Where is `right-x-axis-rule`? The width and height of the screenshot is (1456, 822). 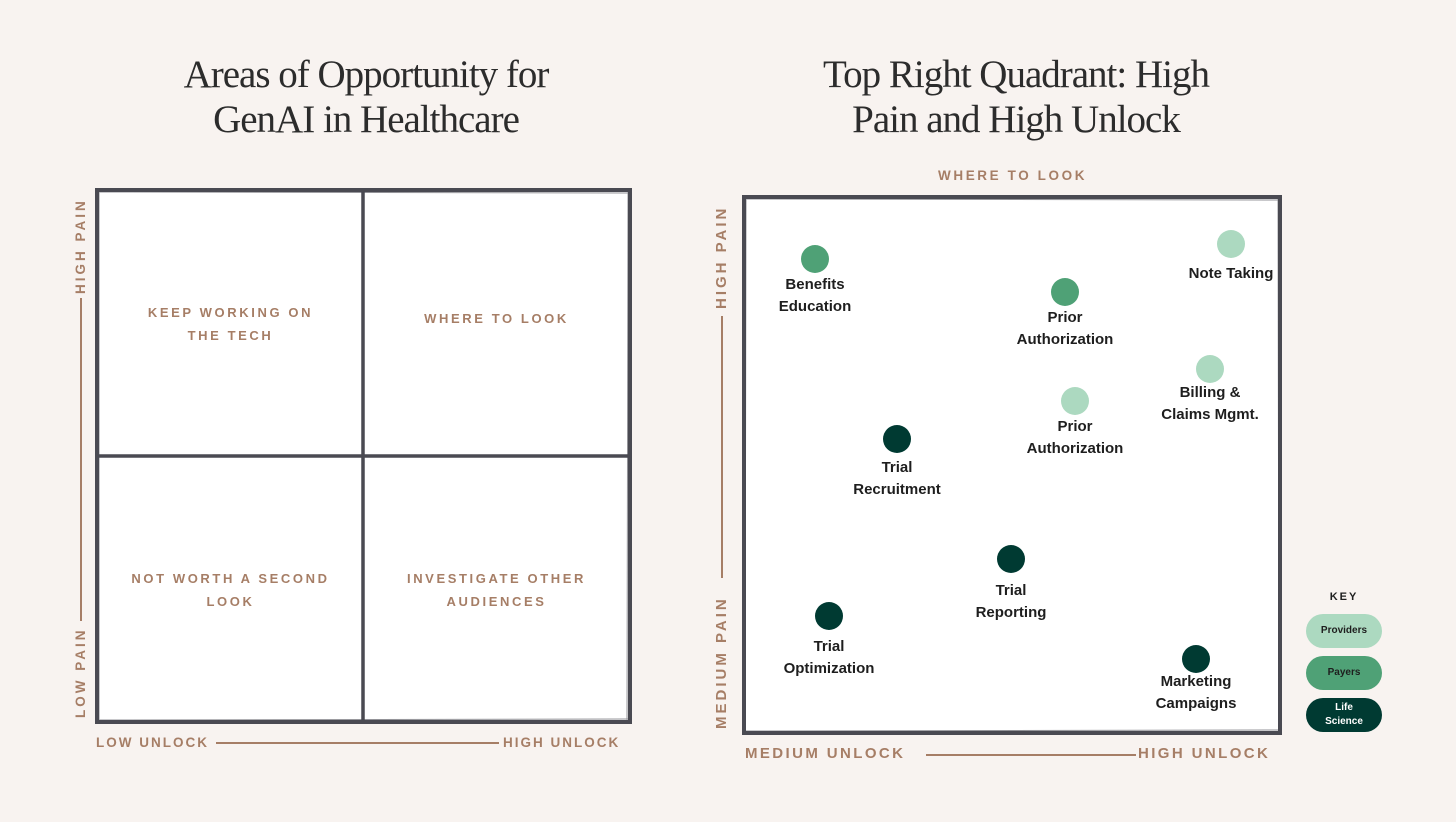 right-x-axis-rule is located at coordinates (1031, 755).